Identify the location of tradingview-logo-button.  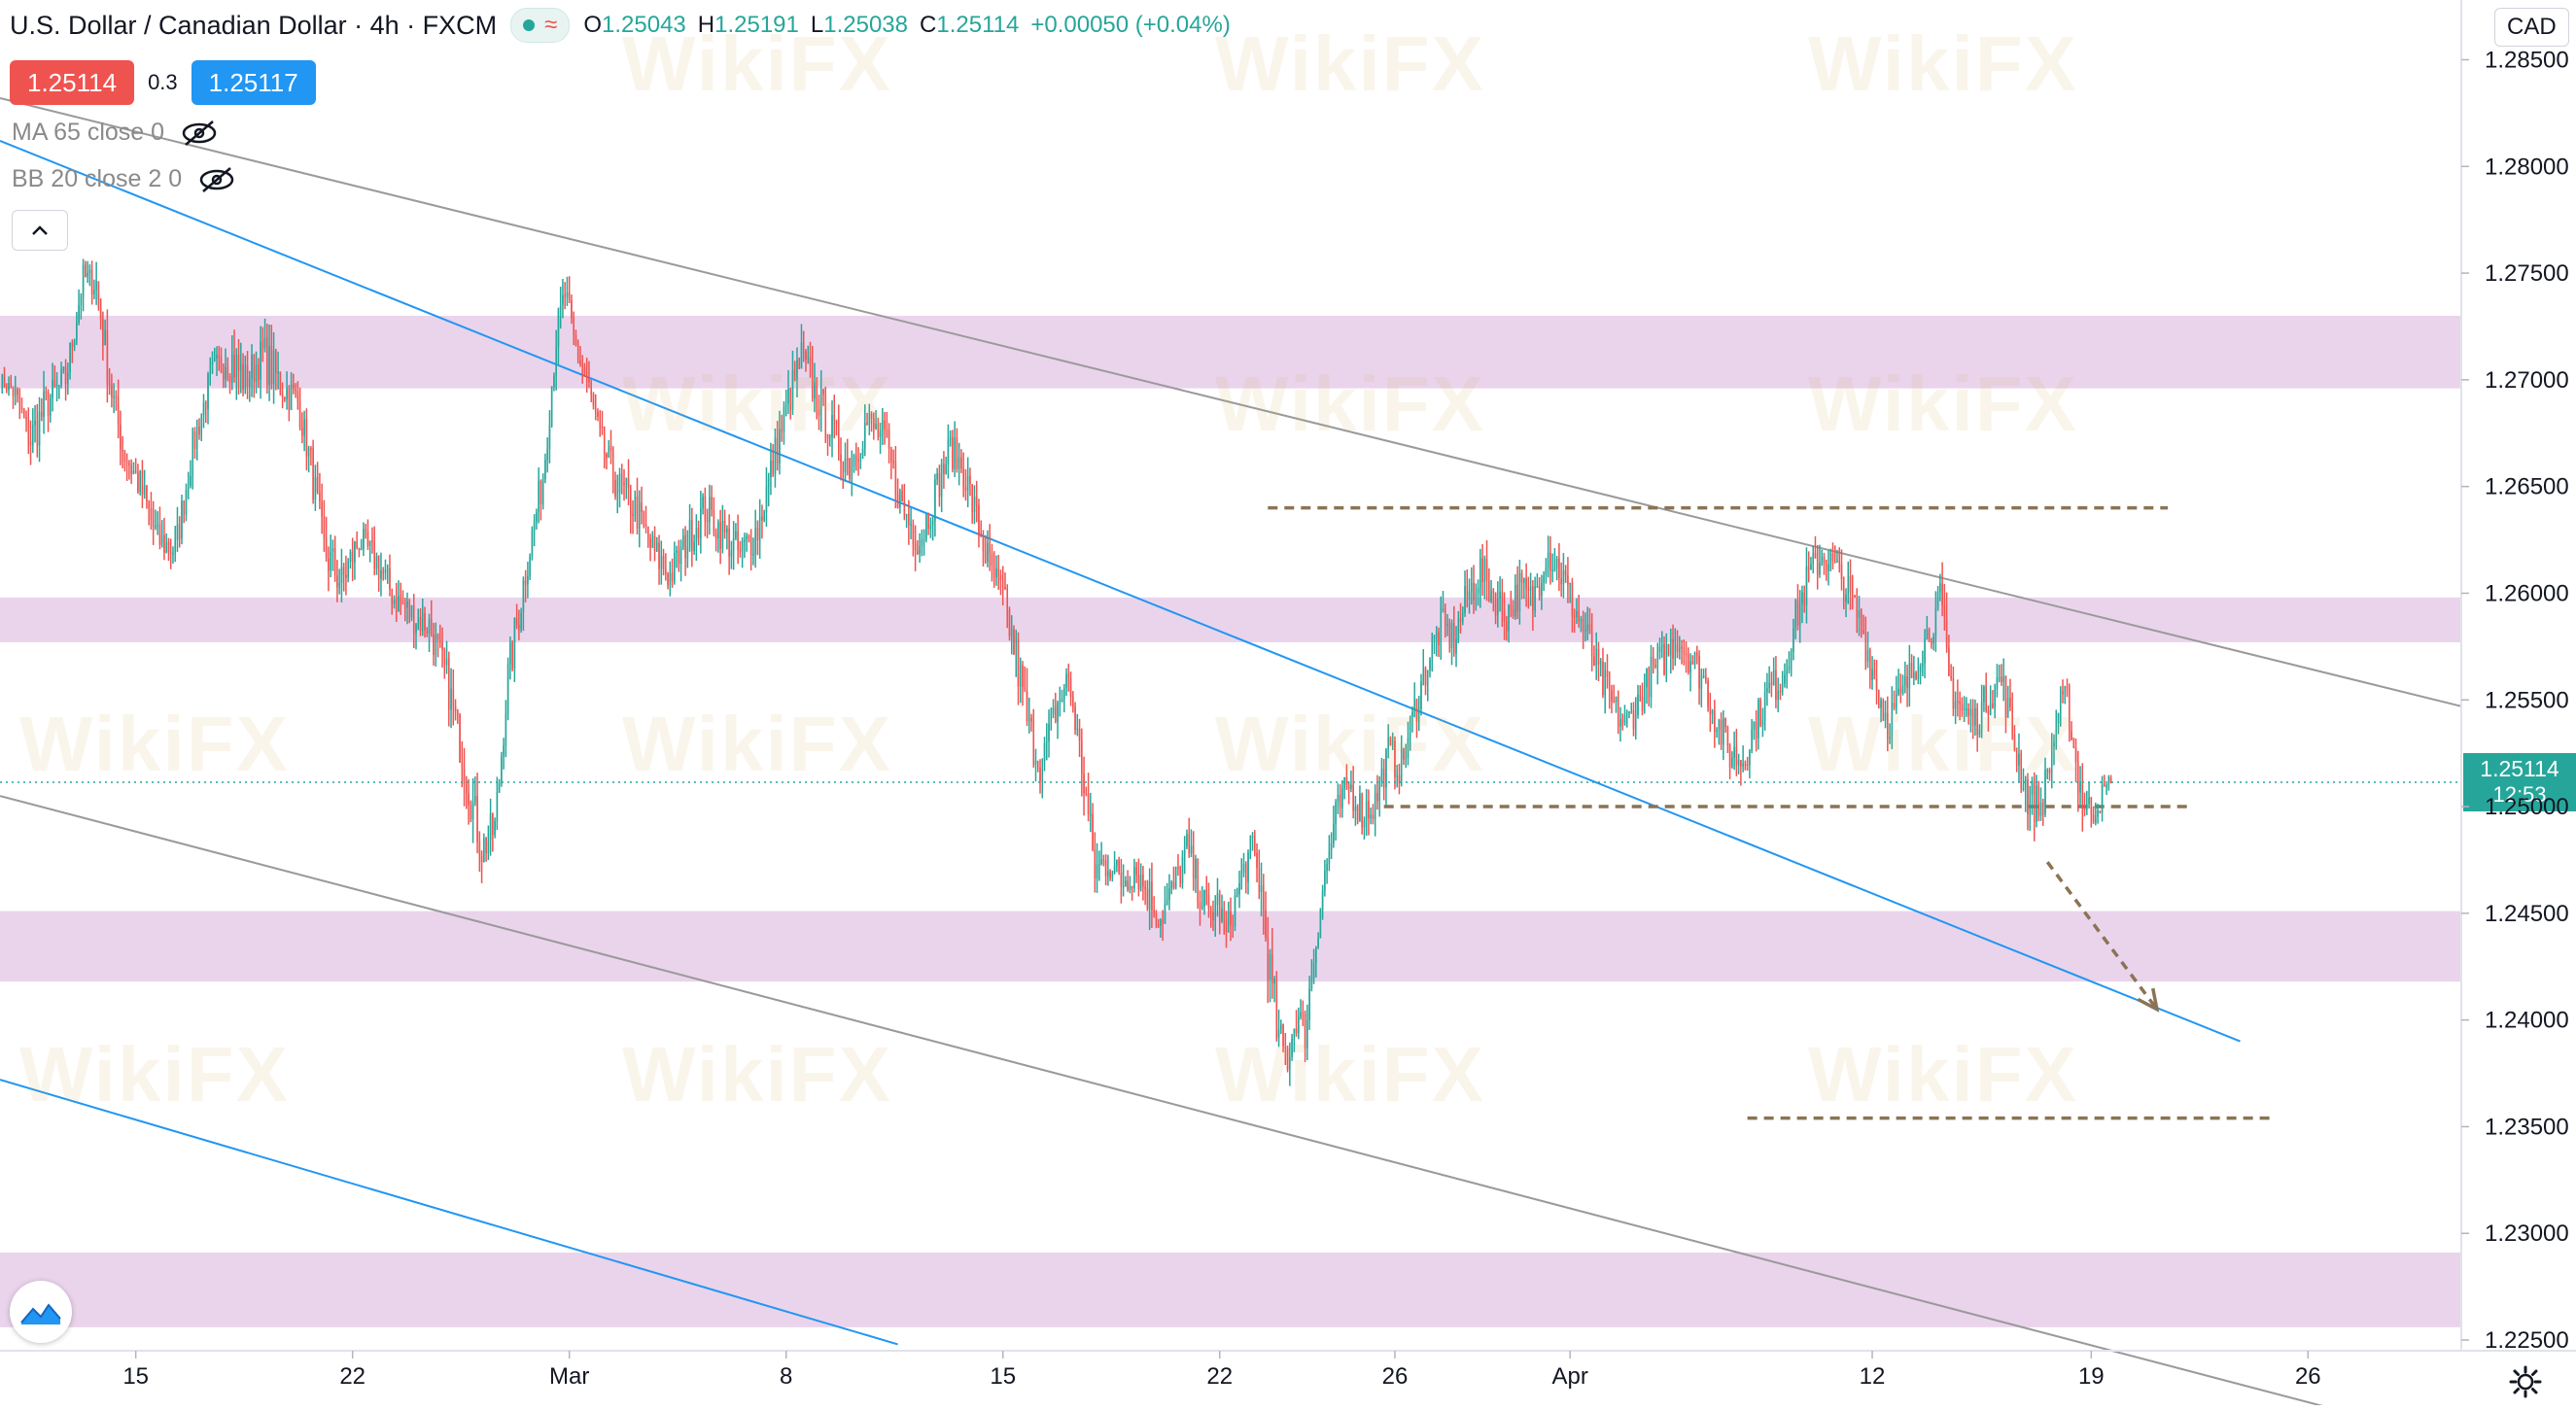
(41, 1312).